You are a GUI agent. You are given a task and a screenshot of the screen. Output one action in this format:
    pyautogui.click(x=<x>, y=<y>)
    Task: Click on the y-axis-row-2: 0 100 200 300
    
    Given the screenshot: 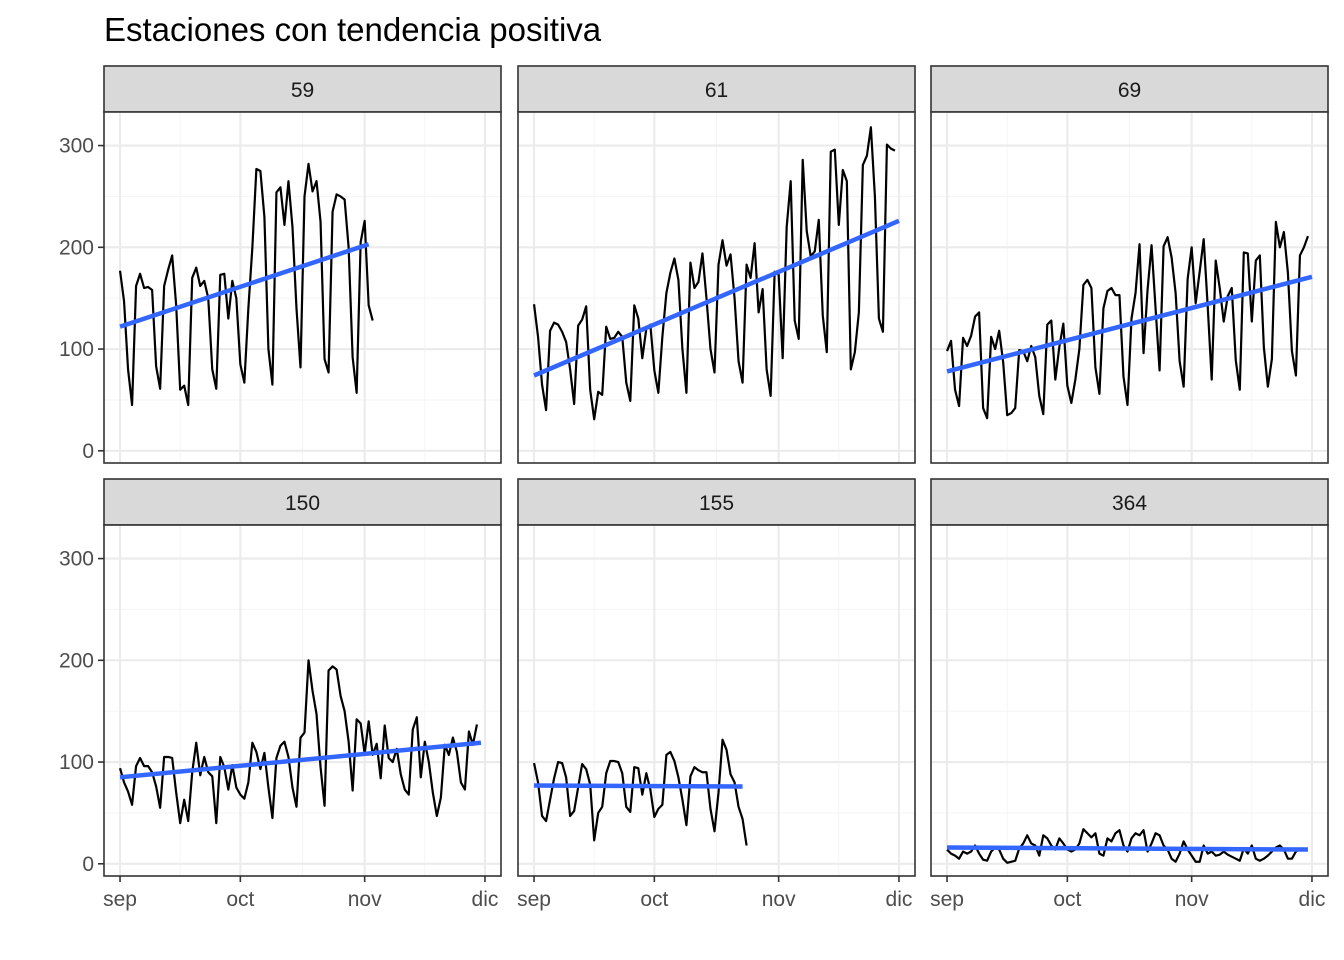 What is the action you would take?
    pyautogui.click(x=81, y=712)
    